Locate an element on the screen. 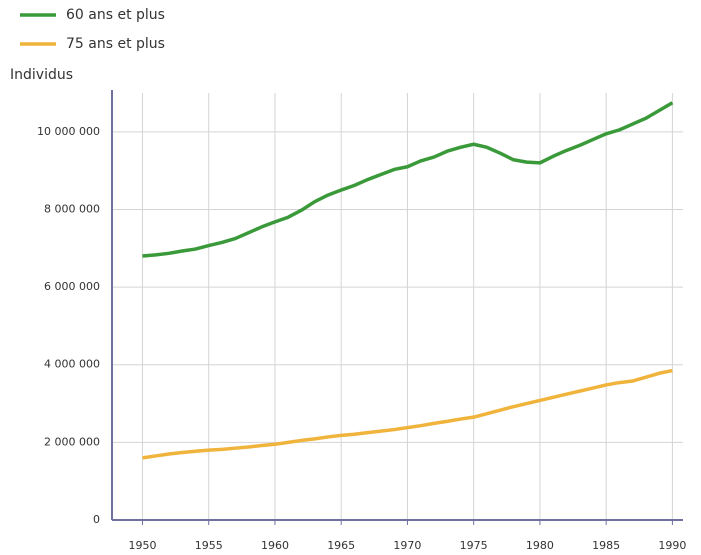 Image resolution: width=701 pixels, height=555 pixels. legend-label: 60 ans et plus is located at coordinates (115, 15).